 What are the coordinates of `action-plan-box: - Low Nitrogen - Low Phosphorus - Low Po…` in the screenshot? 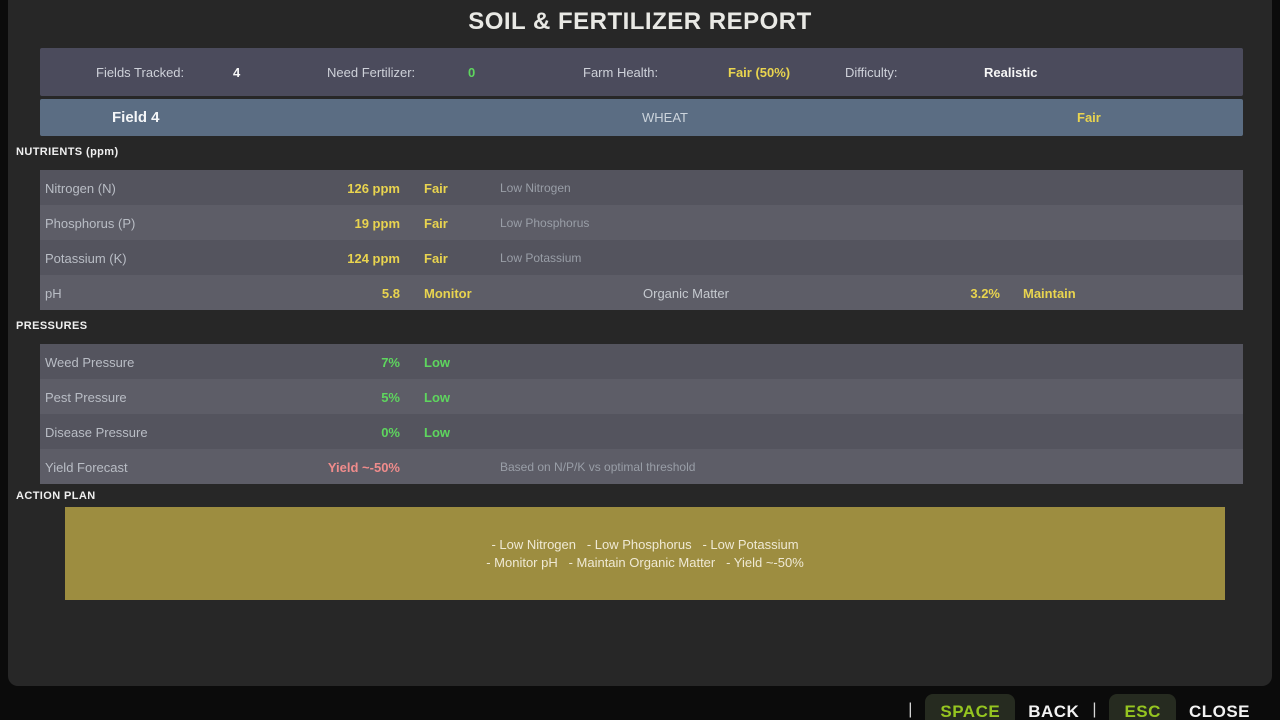 It's located at (645, 553).